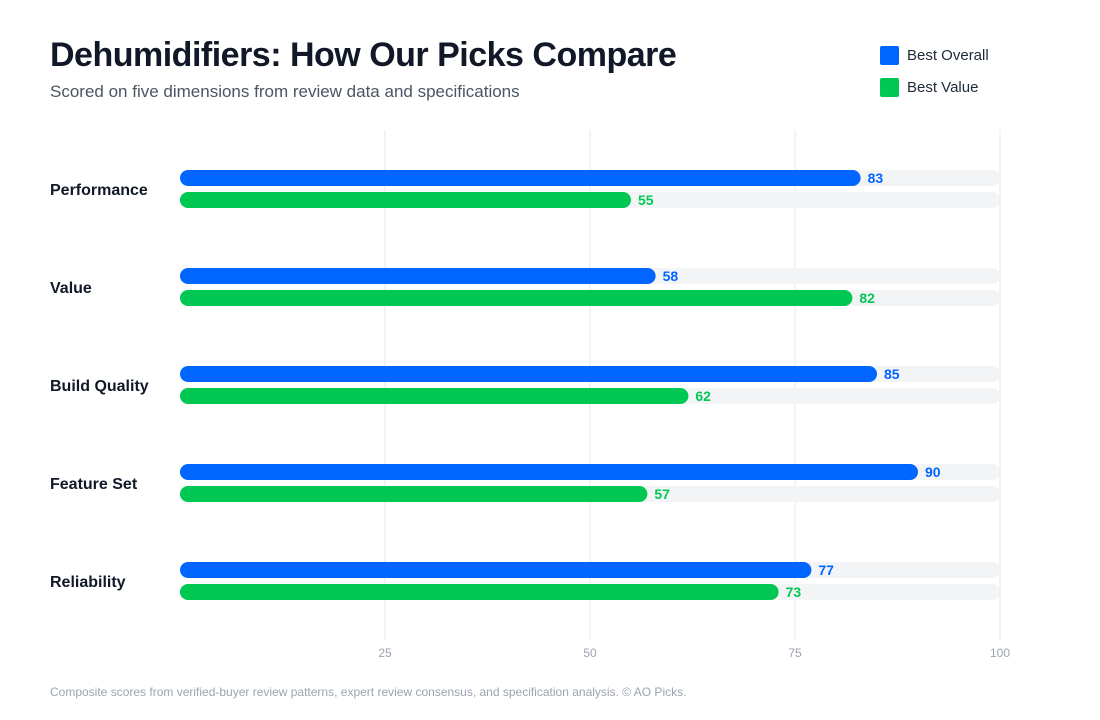 The image size is (1100, 720). I want to click on value-label-performance-best-overall: 83, so click(876, 178).